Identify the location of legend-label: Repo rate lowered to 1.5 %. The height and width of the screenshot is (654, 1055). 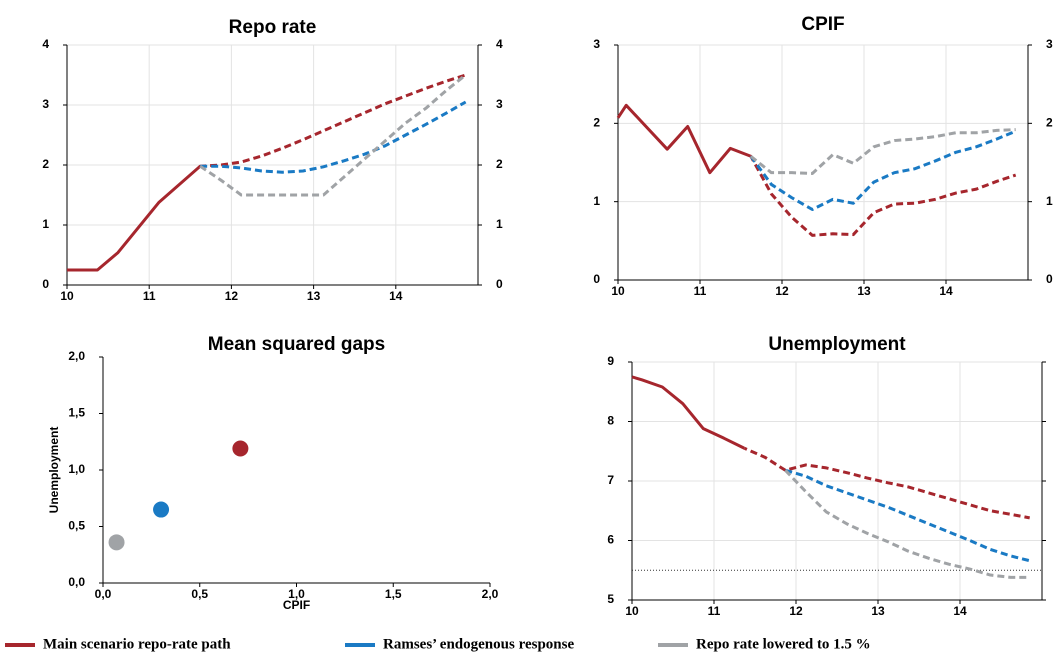
(783, 644).